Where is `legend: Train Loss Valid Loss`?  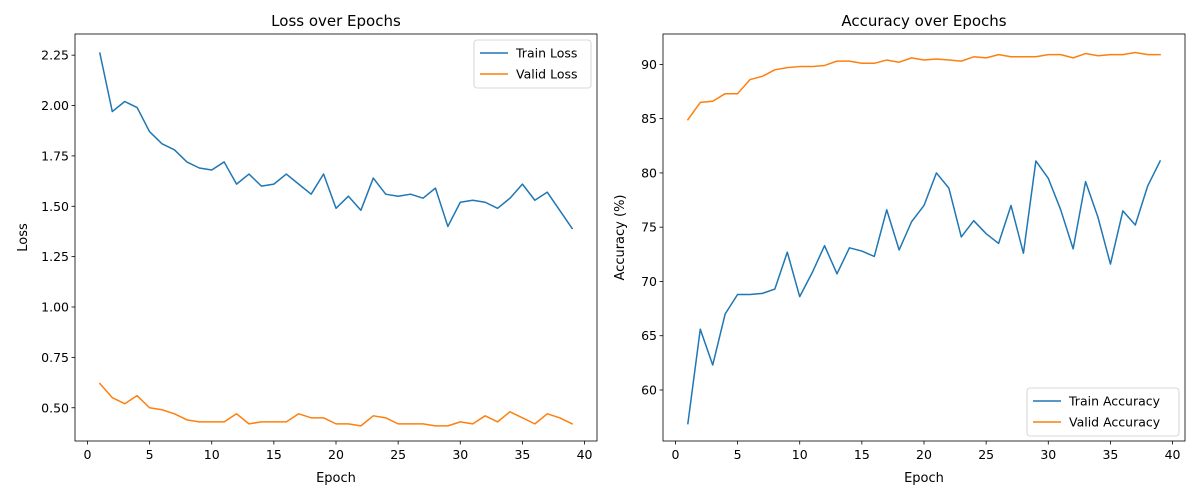
legend: Train Loss Valid Loss is located at coordinates (532, 64).